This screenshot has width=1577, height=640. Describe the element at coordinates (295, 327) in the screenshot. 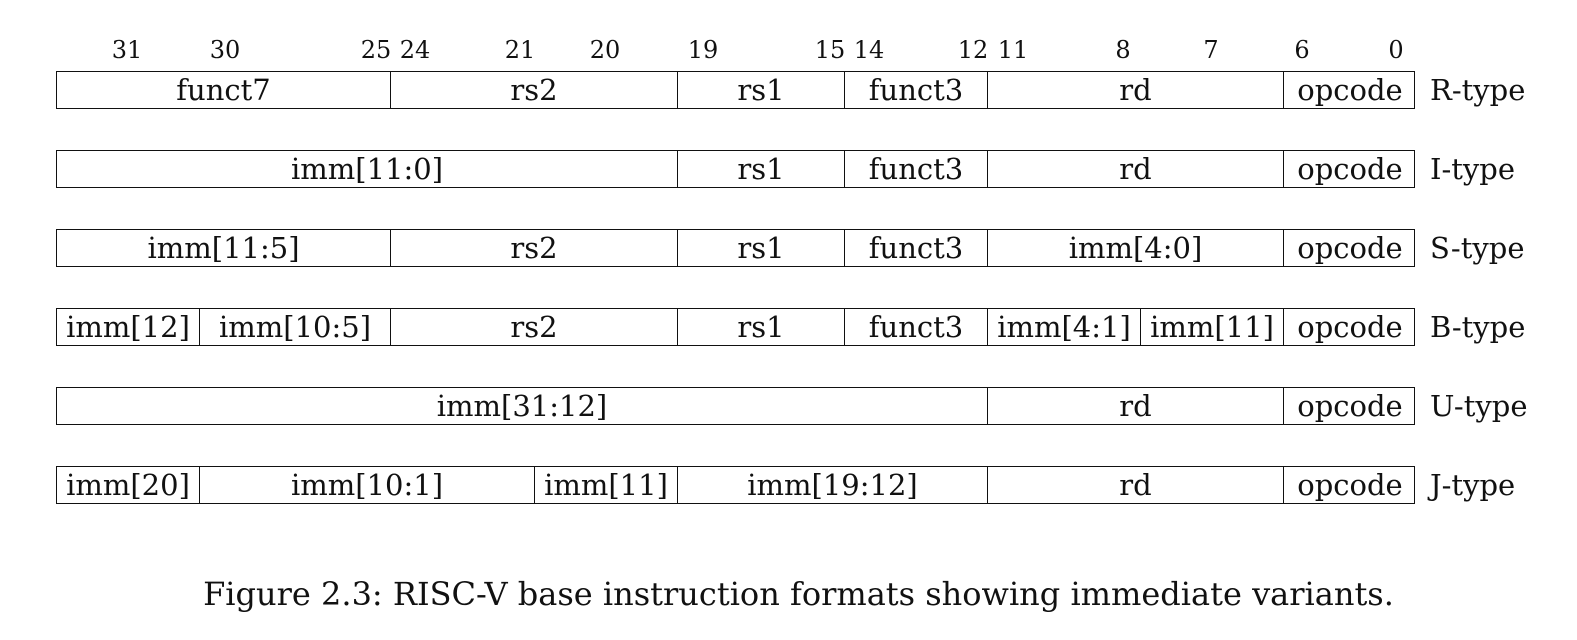

I see `field-imm-10-5: imm[10:5]` at that location.